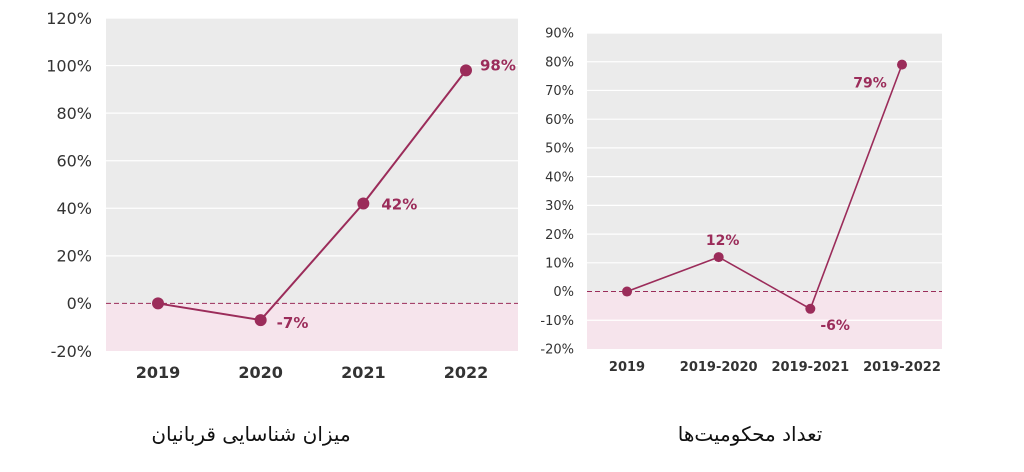 The width and height of the screenshot is (1024, 472). Describe the element at coordinates (557, 321) in the screenshot. I see `y-tick-label: -10%` at that location.